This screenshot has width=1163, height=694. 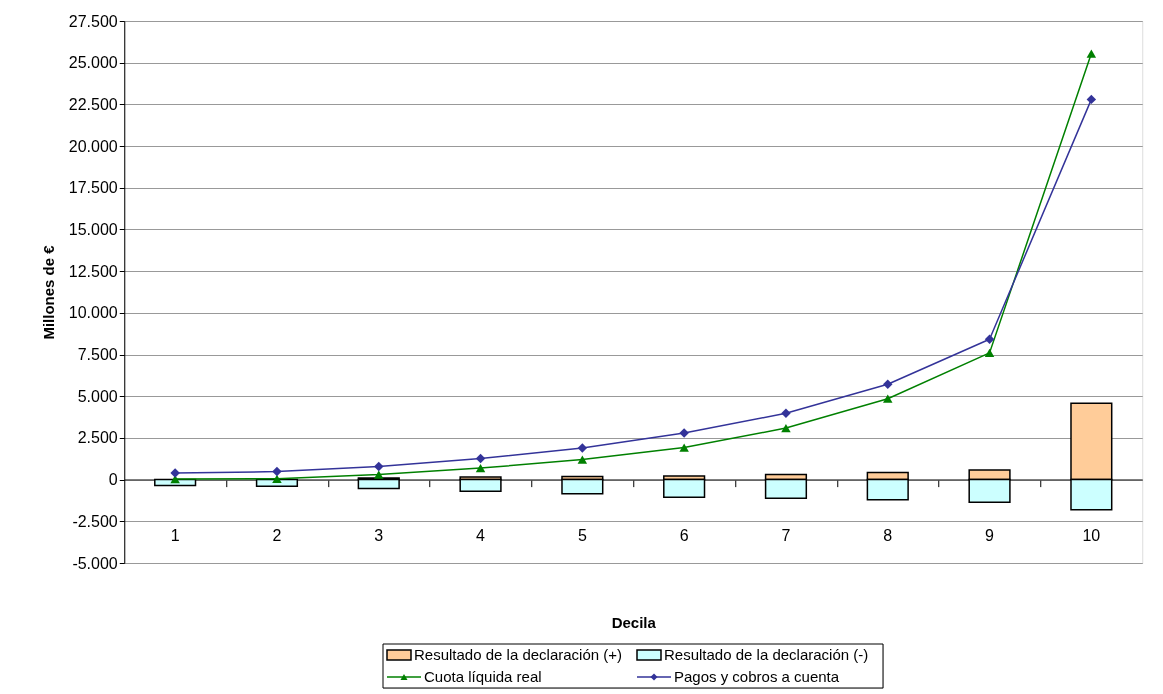 What do you see at coordinates (582, 535) in the screenshot?
I see `x-tick-label: 5` at bounding box center [582, 535].